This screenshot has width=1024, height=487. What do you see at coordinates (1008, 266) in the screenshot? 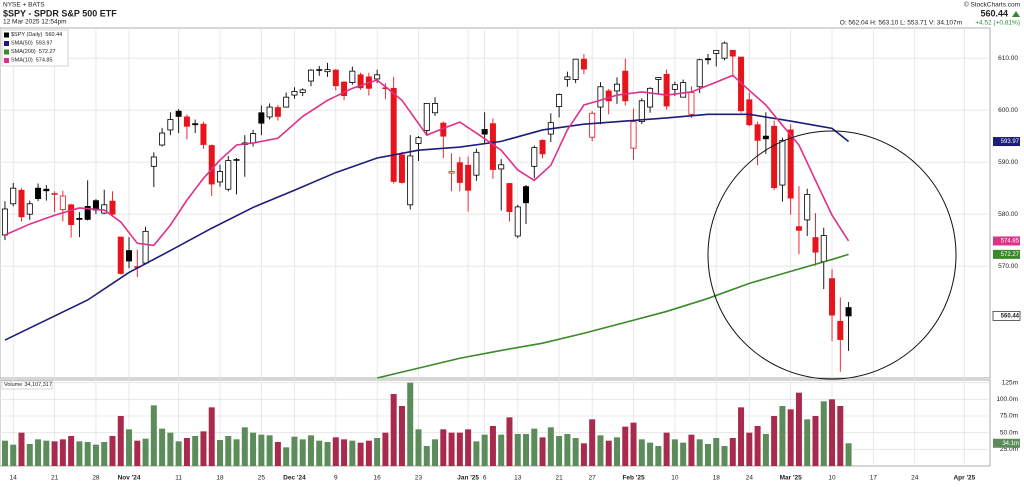
I see `y-tick-label: 570.00` at bounding box center [1008, 266].